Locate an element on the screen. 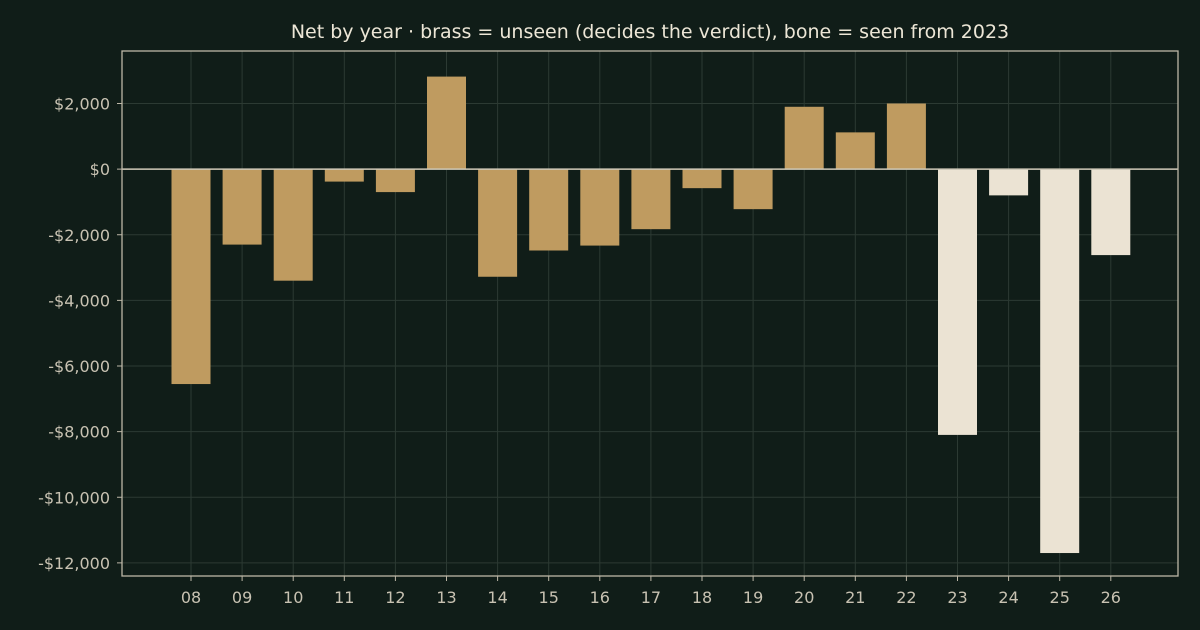  x-tick-label: 21 is located at coordinates (855, 597).